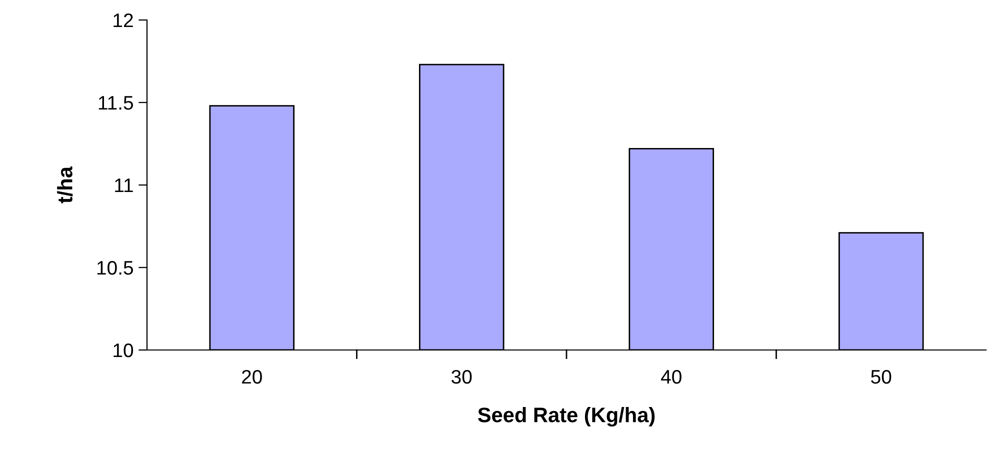 The image size is (987, 464). Describe the element at coordinates (566, 417) in the screenshot. I see `x-axis-title: Seed Rate (Kg/ha)` at that location.